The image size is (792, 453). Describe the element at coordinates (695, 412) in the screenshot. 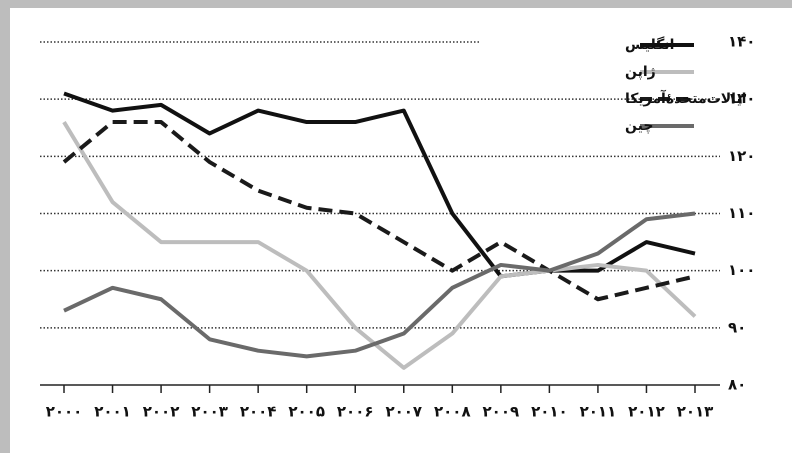

I see `x-tick-label: ۲۰۱۳` at that location.